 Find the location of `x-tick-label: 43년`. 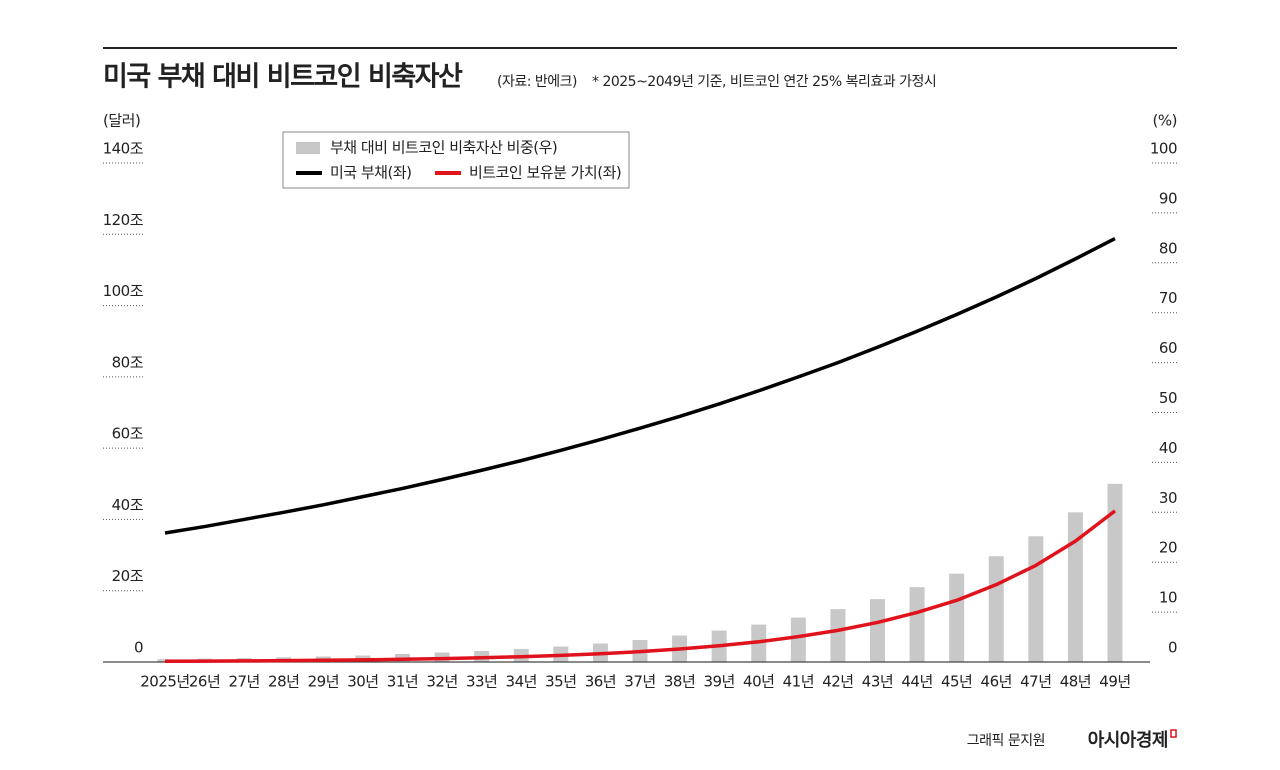

x-tick-label: 43년 is located at coordinates (877, 682).